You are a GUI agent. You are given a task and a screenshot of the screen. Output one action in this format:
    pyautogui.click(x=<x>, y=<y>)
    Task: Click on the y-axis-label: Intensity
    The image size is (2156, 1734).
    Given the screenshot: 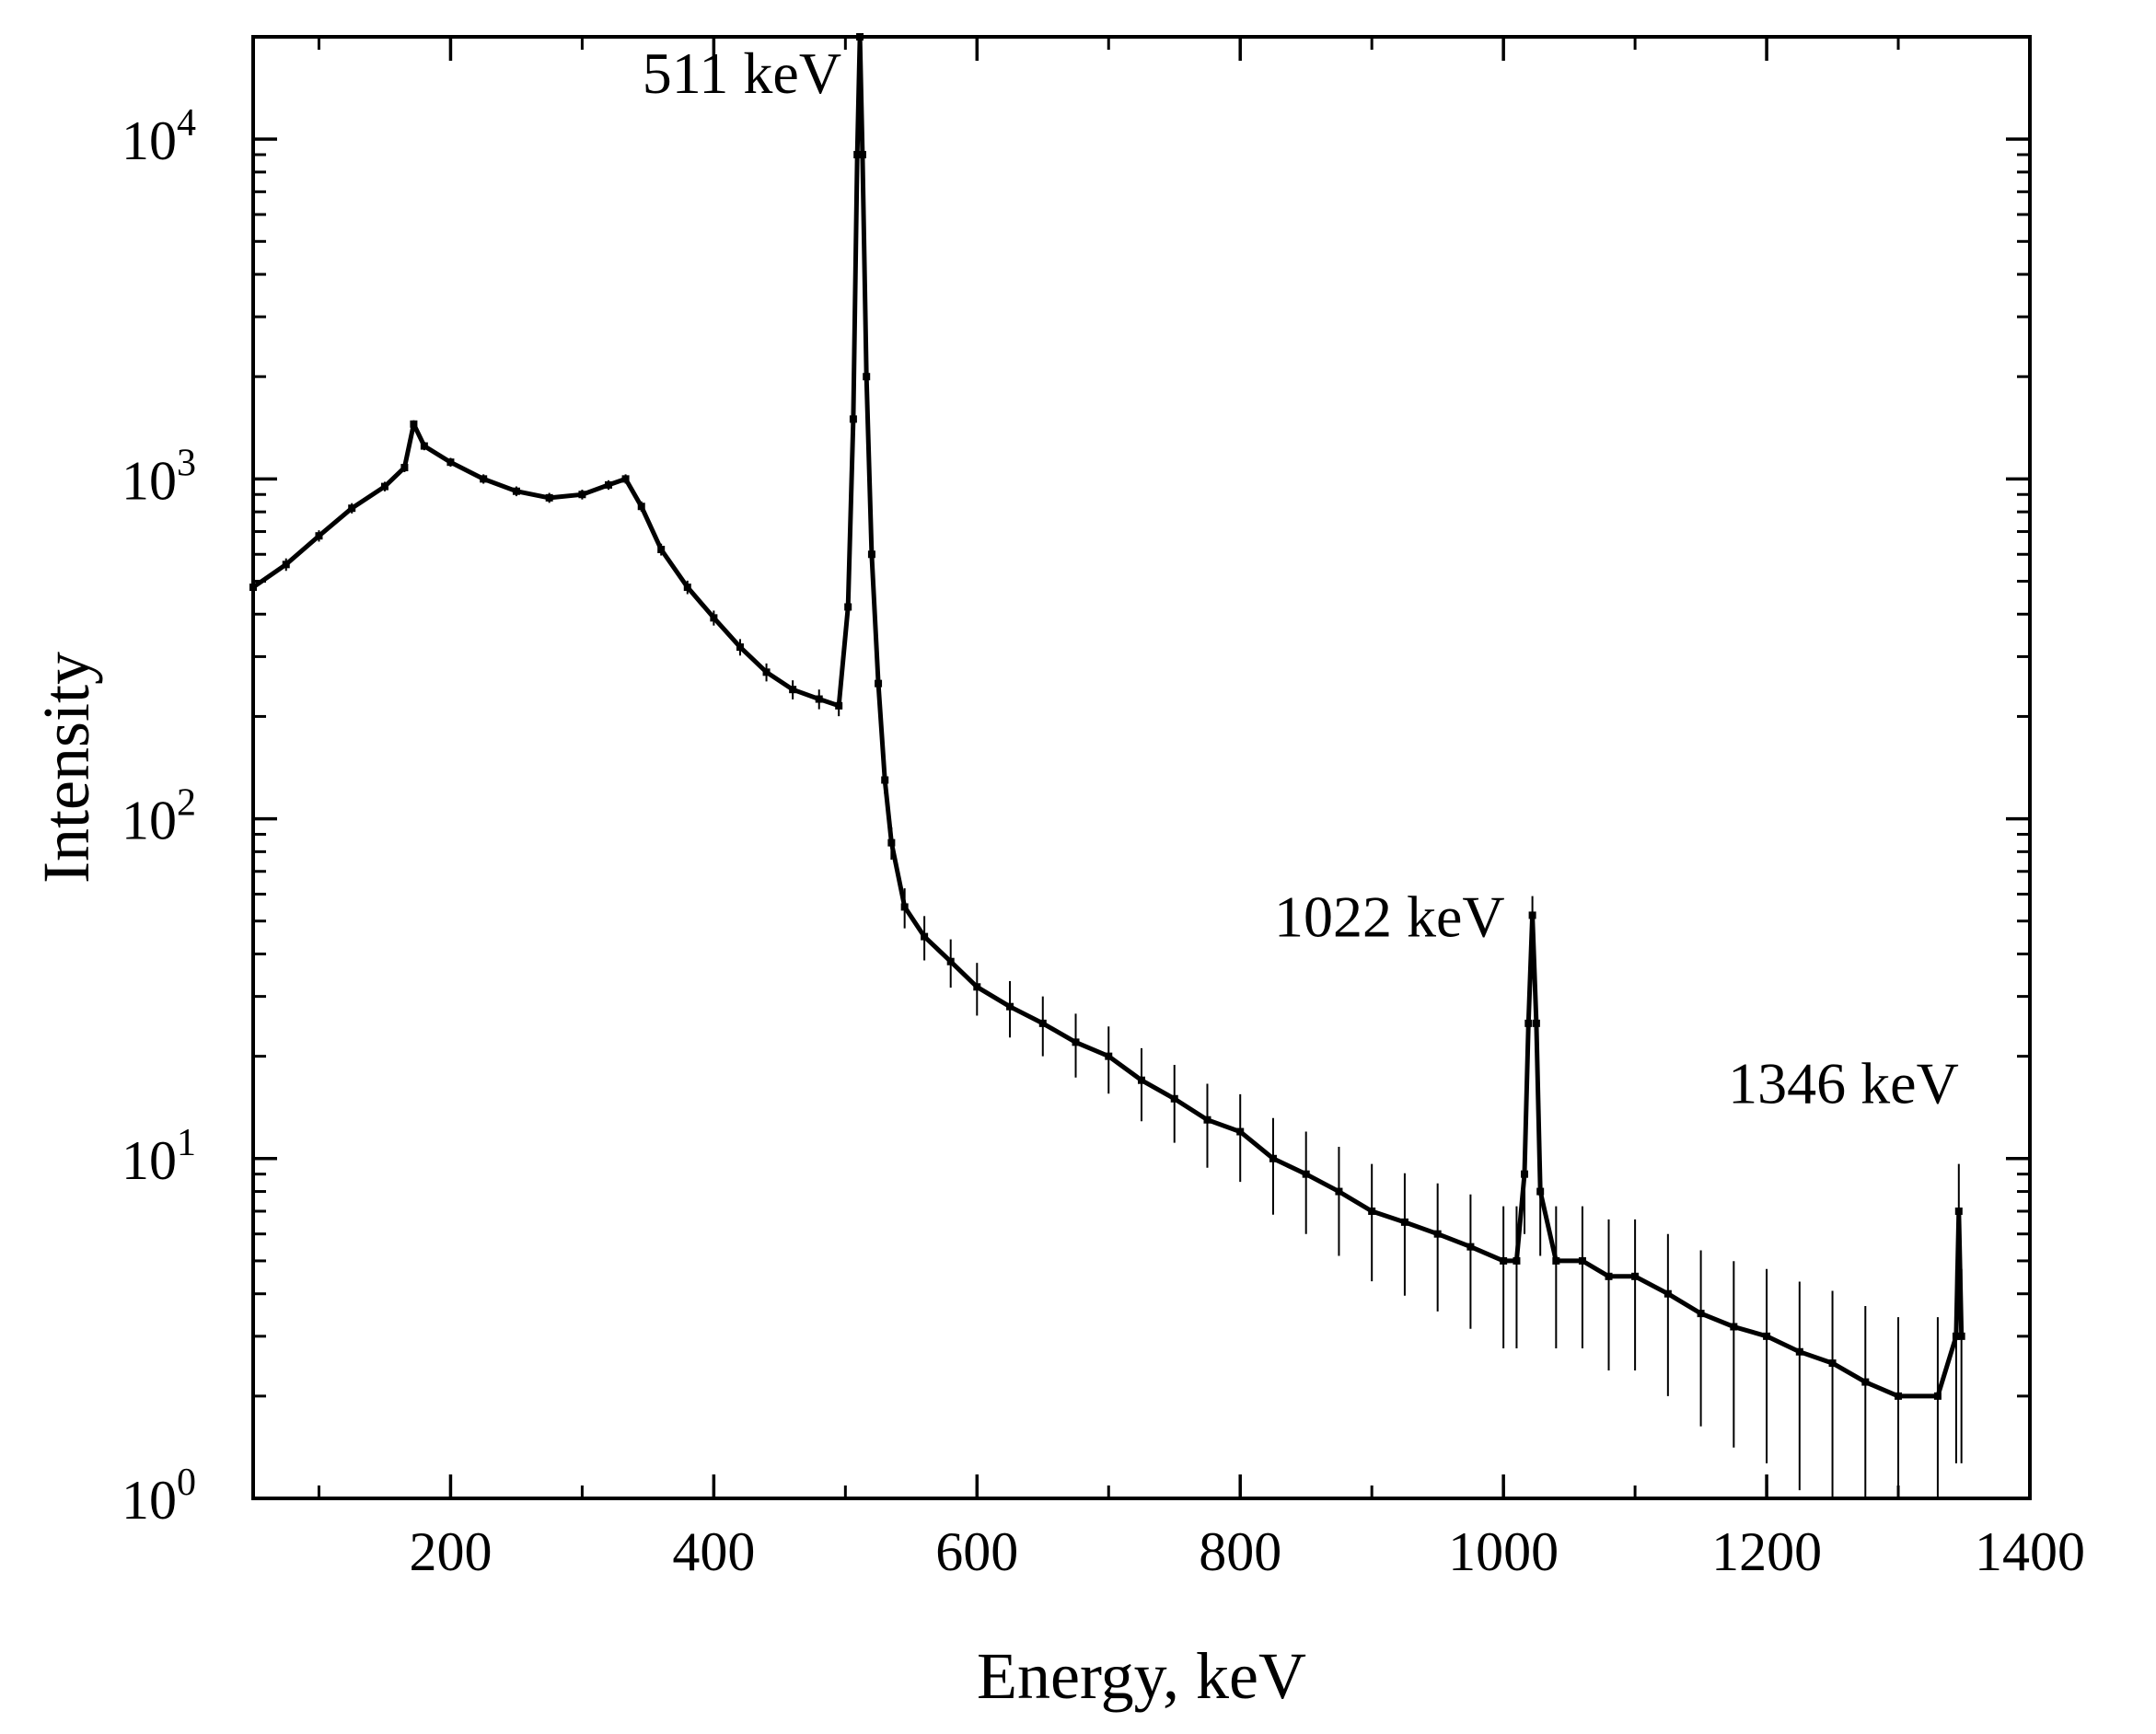 What is the action you would take?
    pyautogui.click(x=66, y=768)
    